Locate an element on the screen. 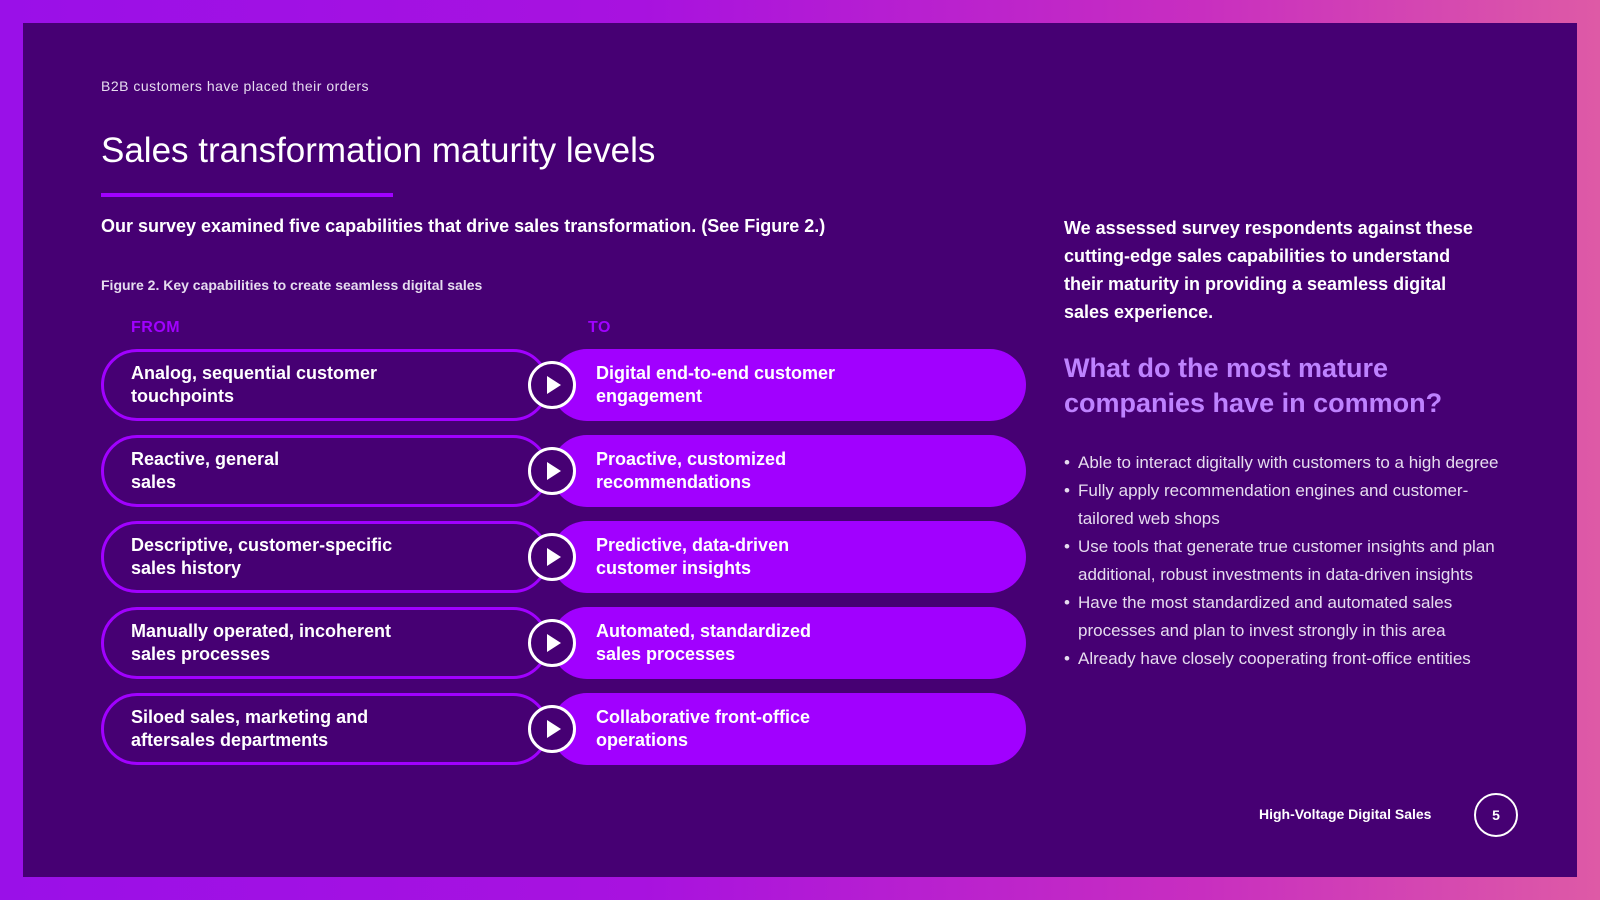  section-kicker: B2B customers have placed their orders is located at coordinates (235, 86).